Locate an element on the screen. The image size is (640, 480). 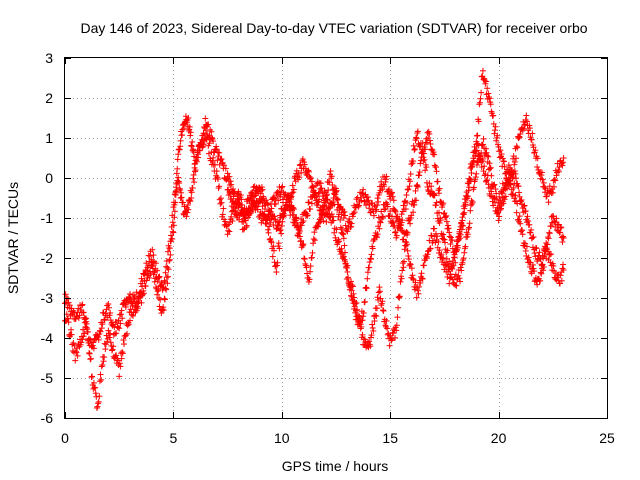
y-tick-label: 1 is located at coordinates (49, 138).